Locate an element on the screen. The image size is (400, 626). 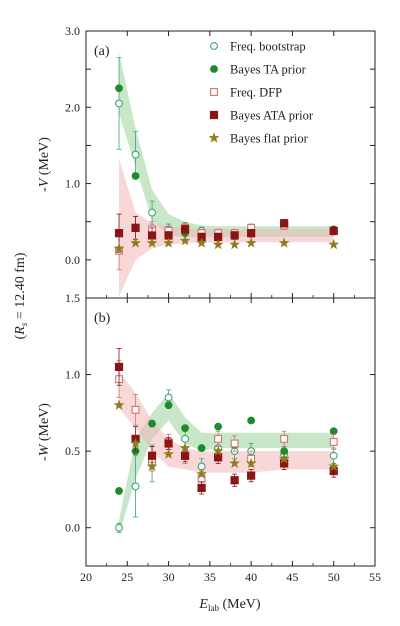
uncertainty-band-red is located at coordinates (226, 228).